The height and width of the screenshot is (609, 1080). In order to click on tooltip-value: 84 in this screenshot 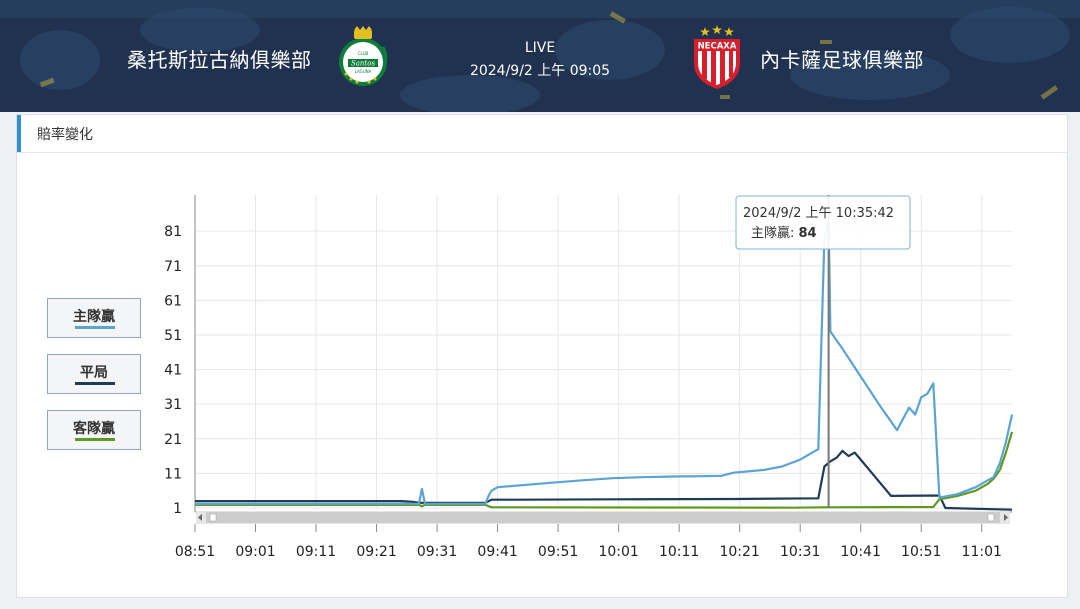, I will do `click(808, 233)`.